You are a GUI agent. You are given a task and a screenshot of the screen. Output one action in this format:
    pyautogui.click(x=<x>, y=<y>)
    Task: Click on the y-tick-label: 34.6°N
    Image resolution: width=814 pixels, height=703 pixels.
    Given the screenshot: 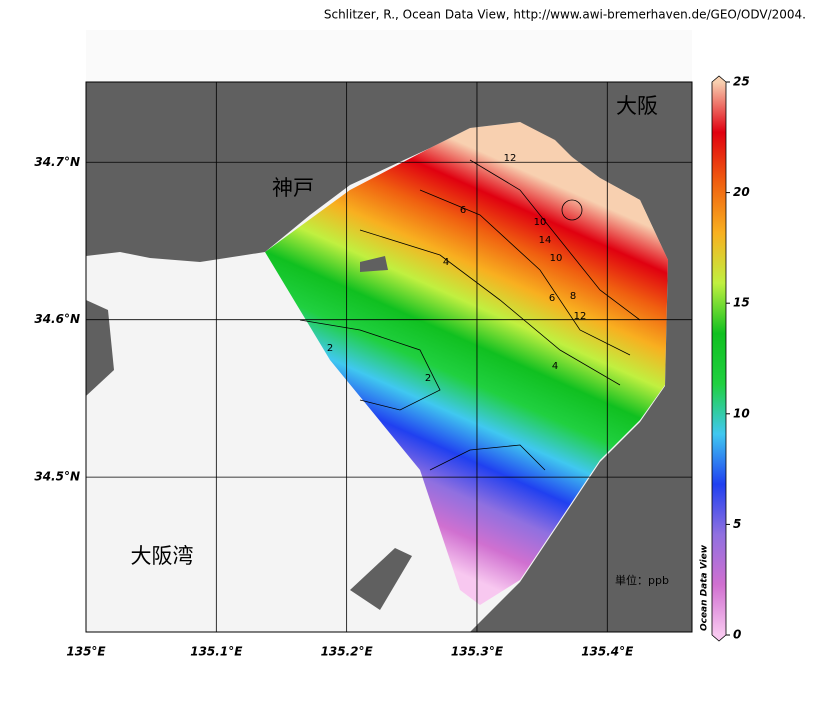 What is the action you would take?
    pyautogui.click(x=57, y=319)
    